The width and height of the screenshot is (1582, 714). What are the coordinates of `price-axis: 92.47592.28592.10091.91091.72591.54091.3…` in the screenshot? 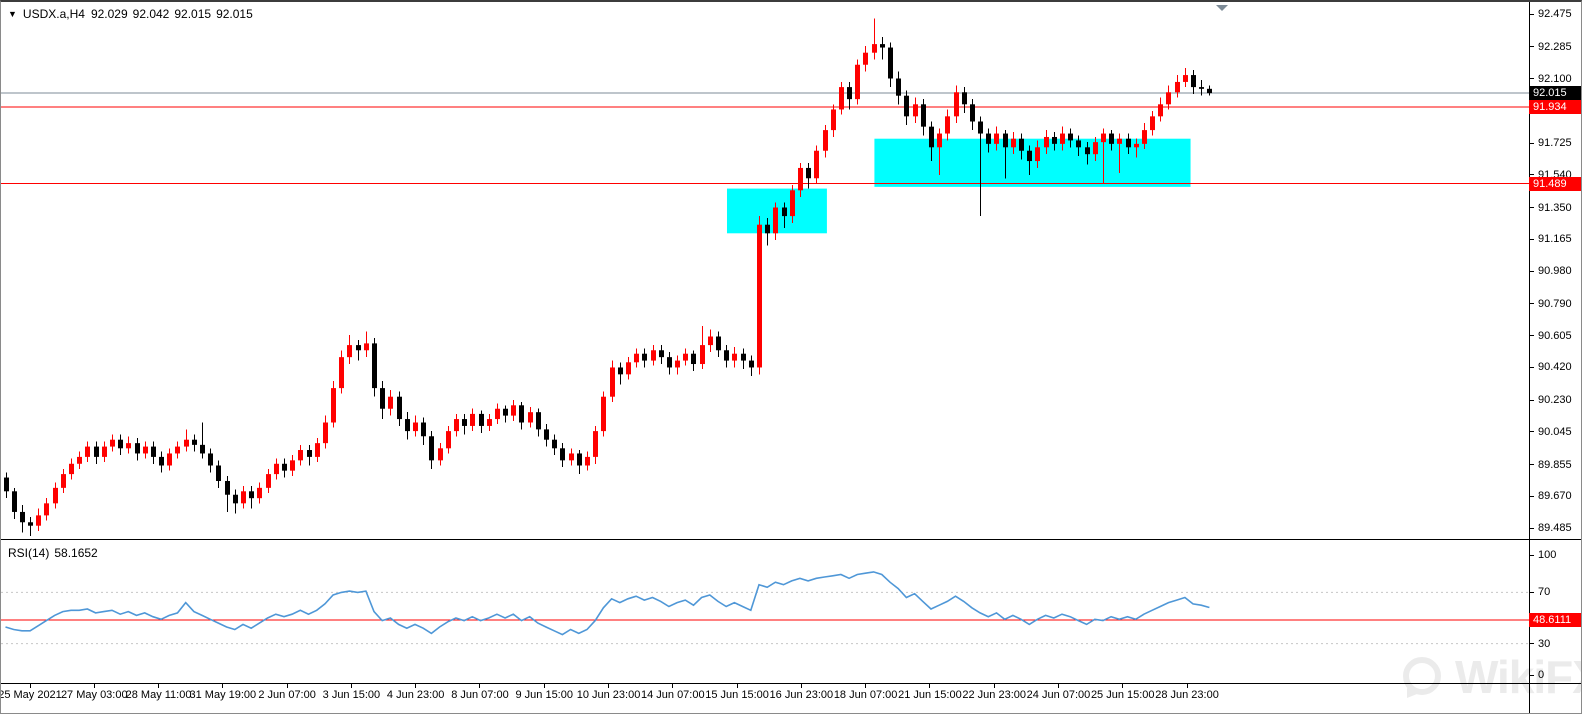 It's located at (1555, 357).